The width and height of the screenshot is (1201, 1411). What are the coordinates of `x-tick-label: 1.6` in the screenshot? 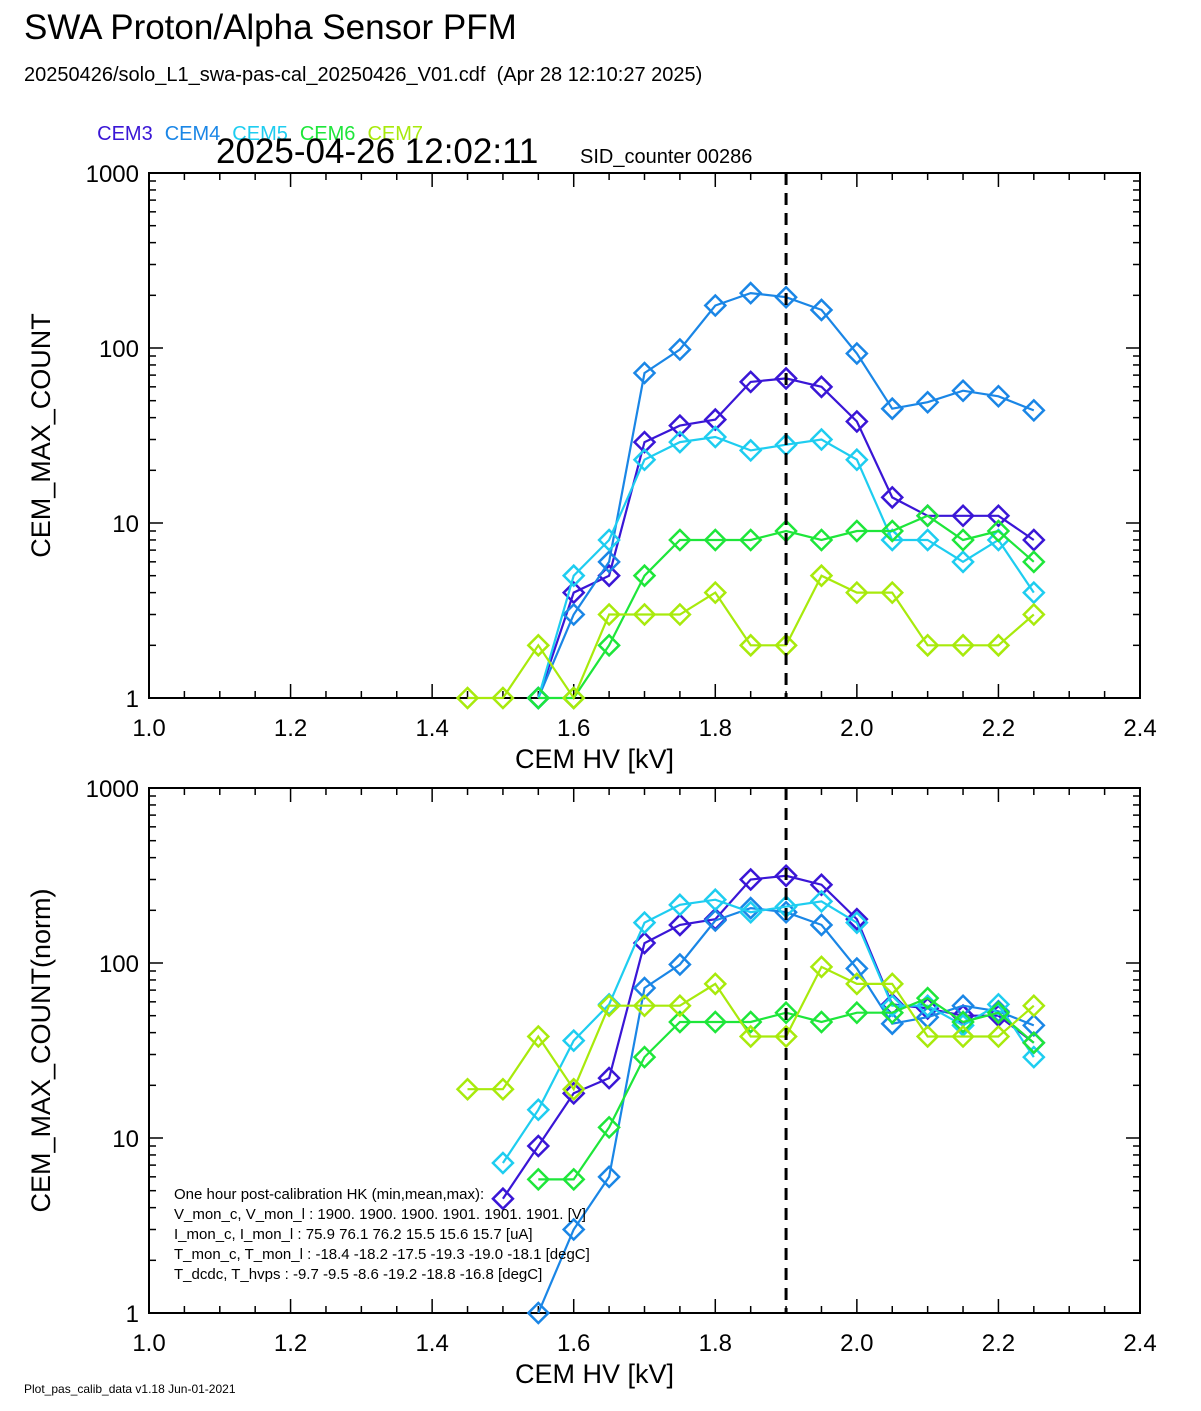 It's located at (573, 1343).